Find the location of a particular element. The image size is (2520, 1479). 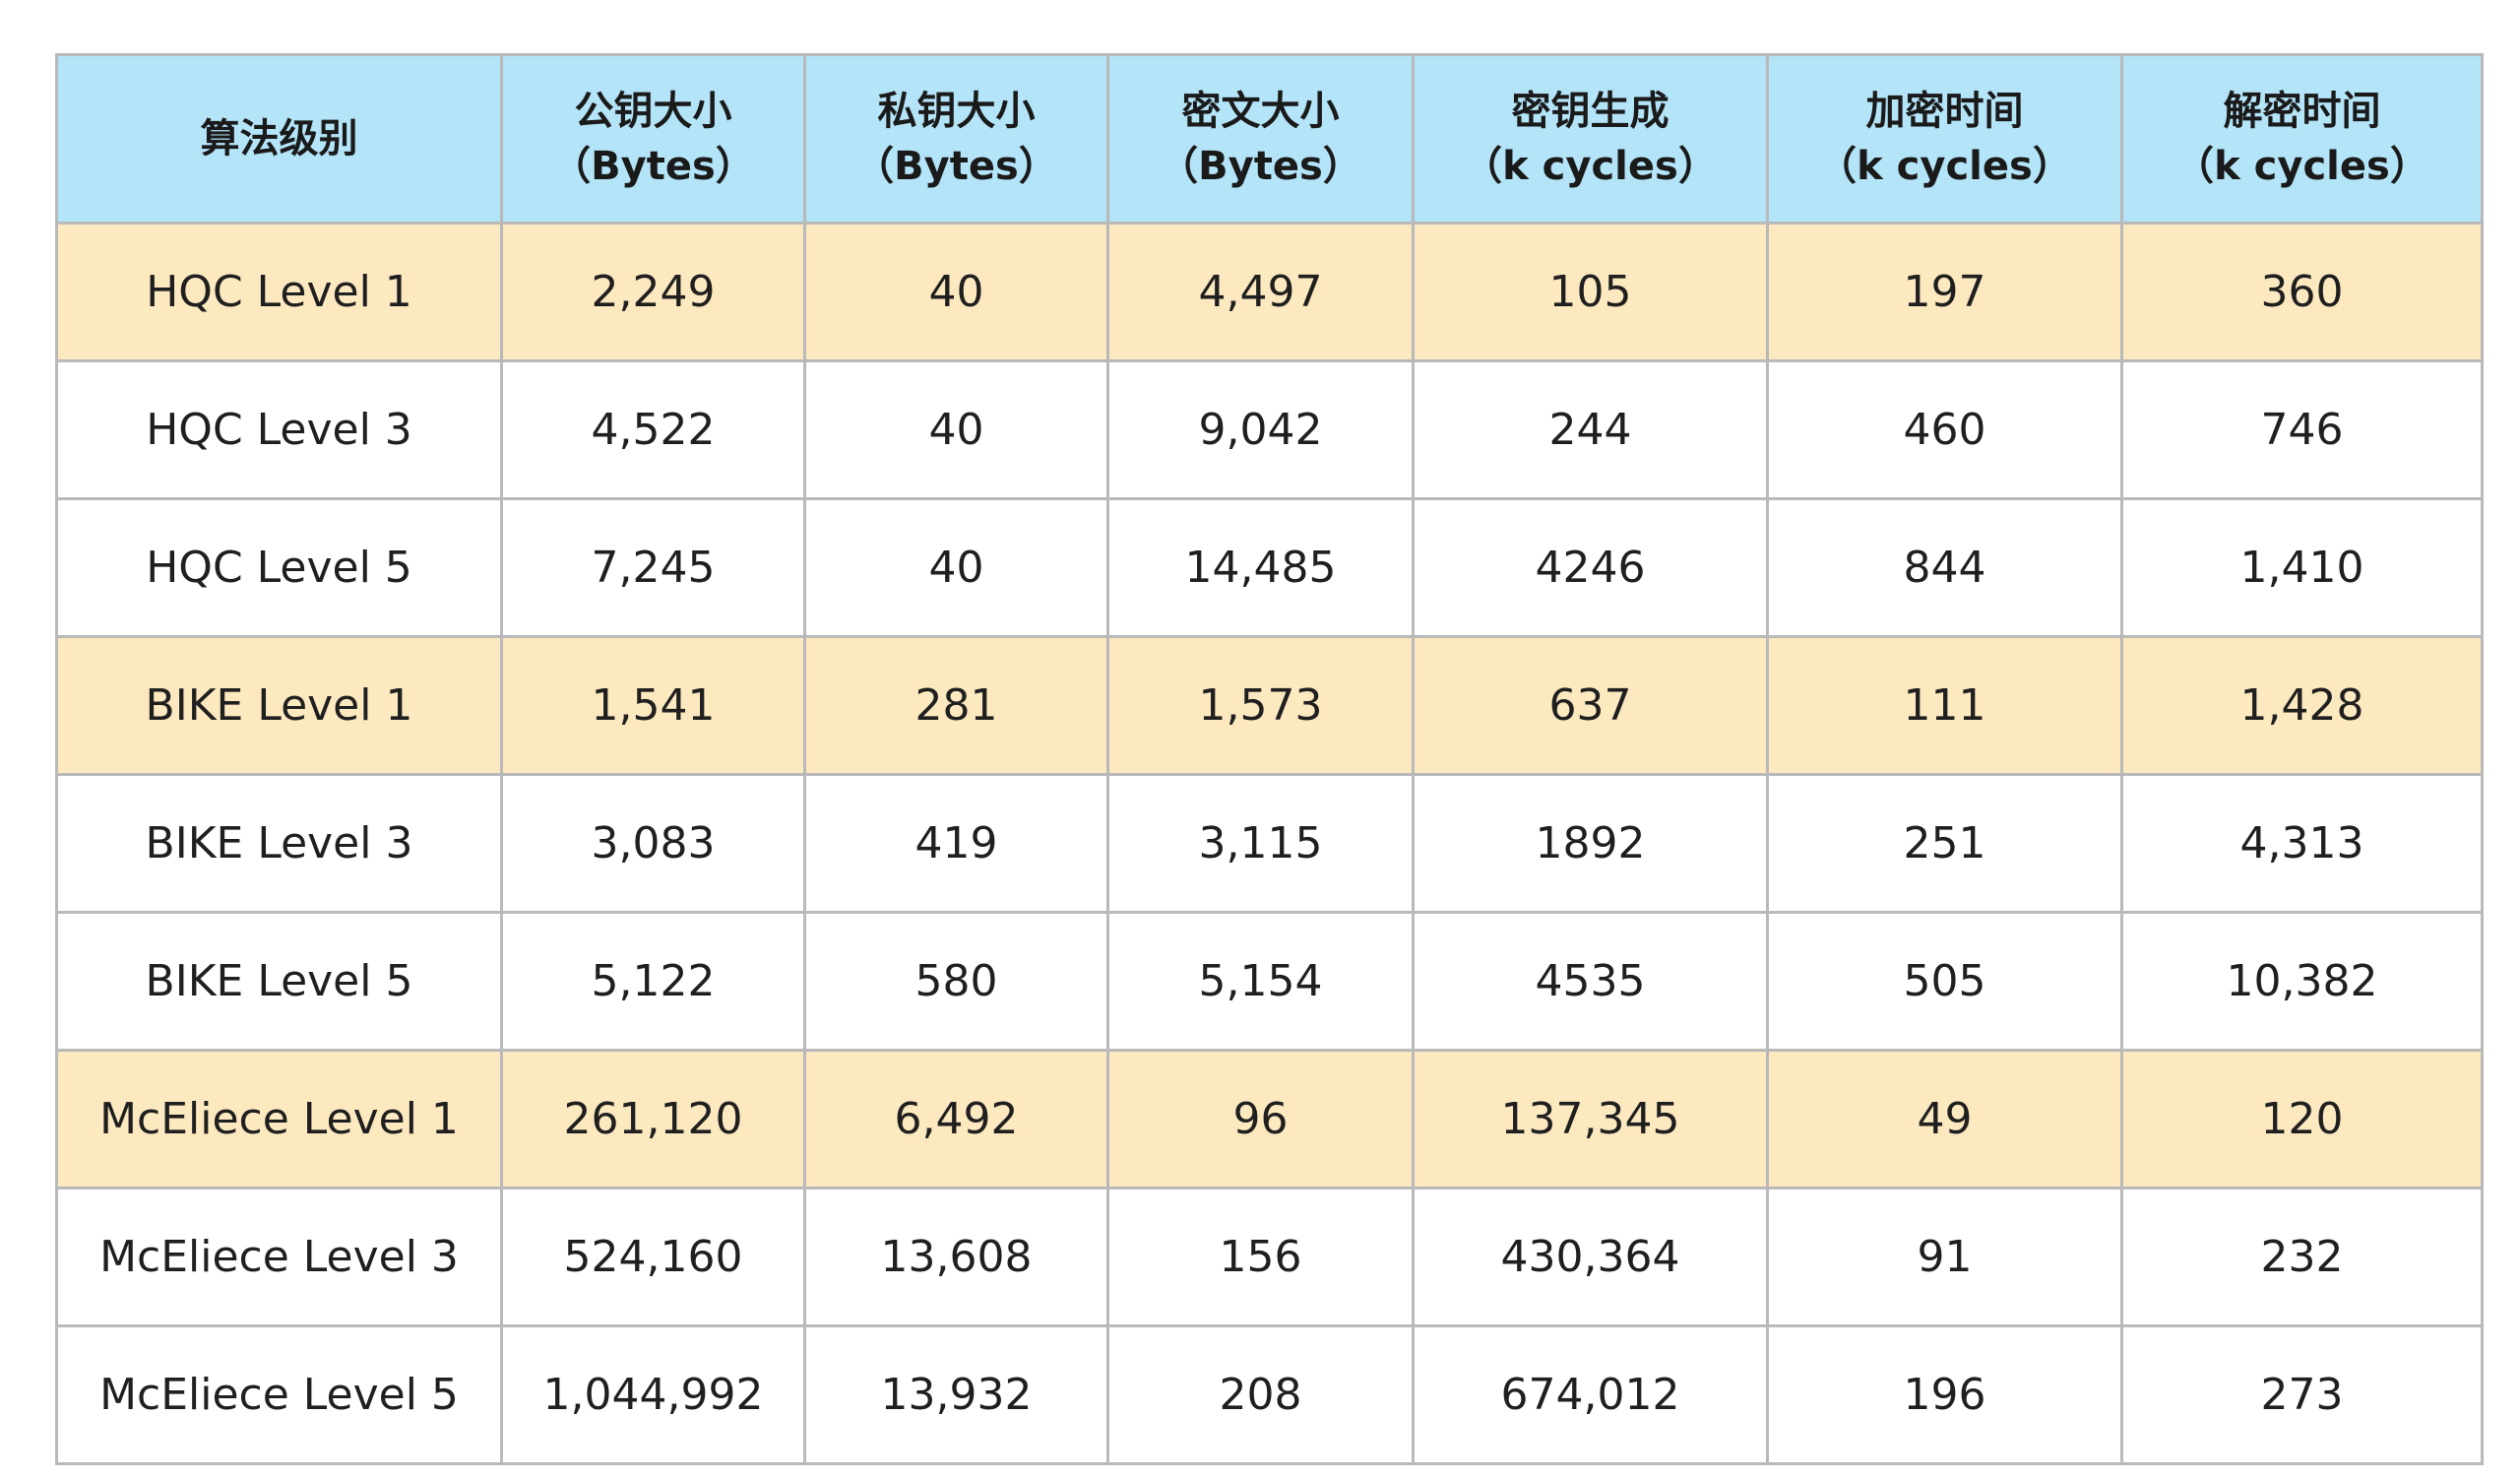

cell-algorithm-level: HQC Level 5 is located at coordinates (279, 567).